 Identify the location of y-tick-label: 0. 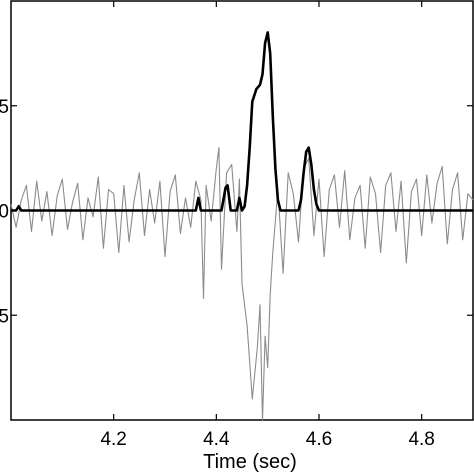
(4, 212).